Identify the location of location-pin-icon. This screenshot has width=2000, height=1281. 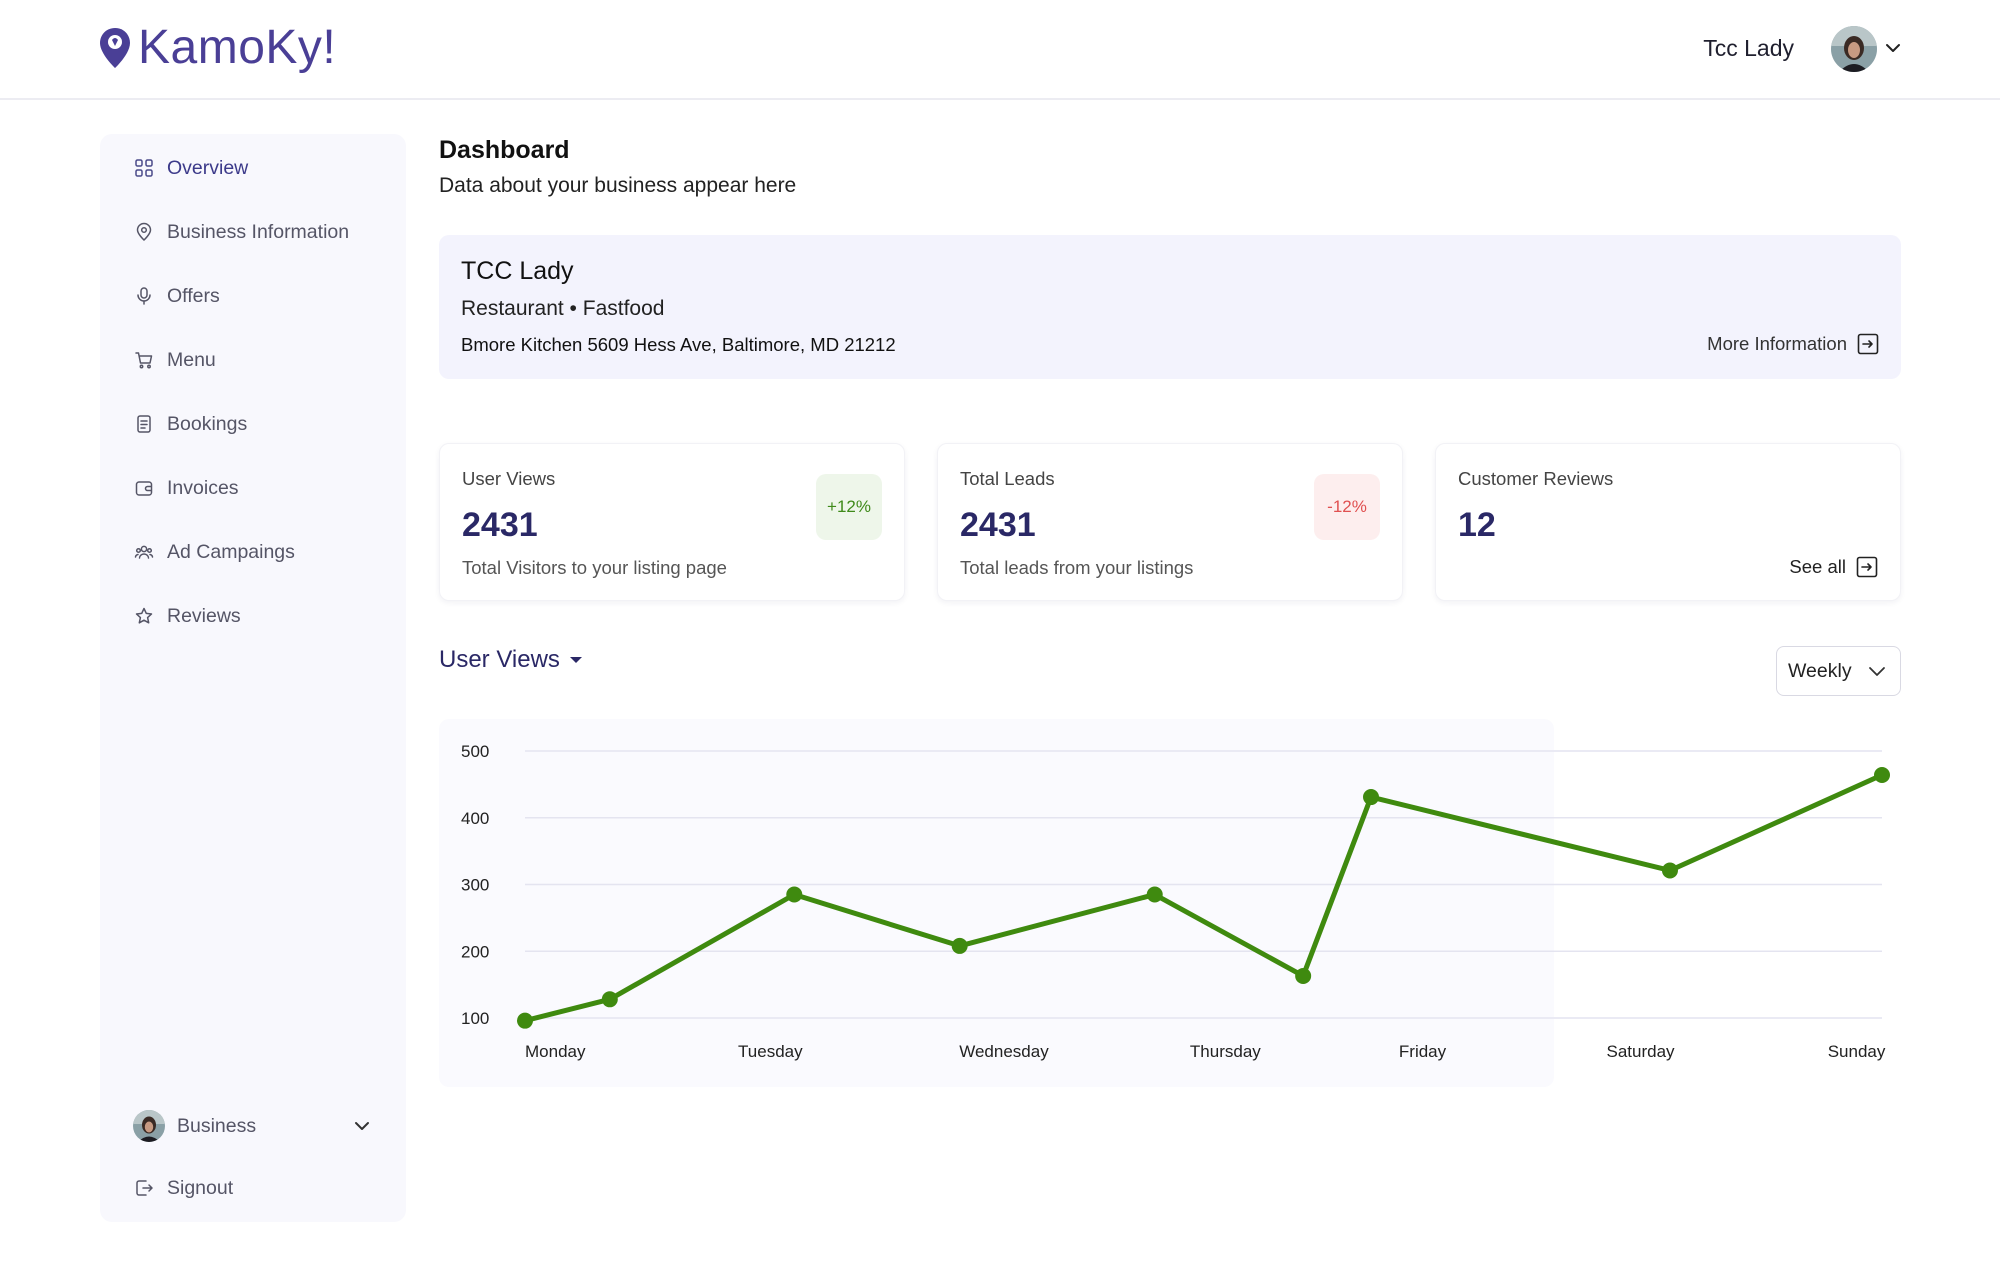
(144, 232).